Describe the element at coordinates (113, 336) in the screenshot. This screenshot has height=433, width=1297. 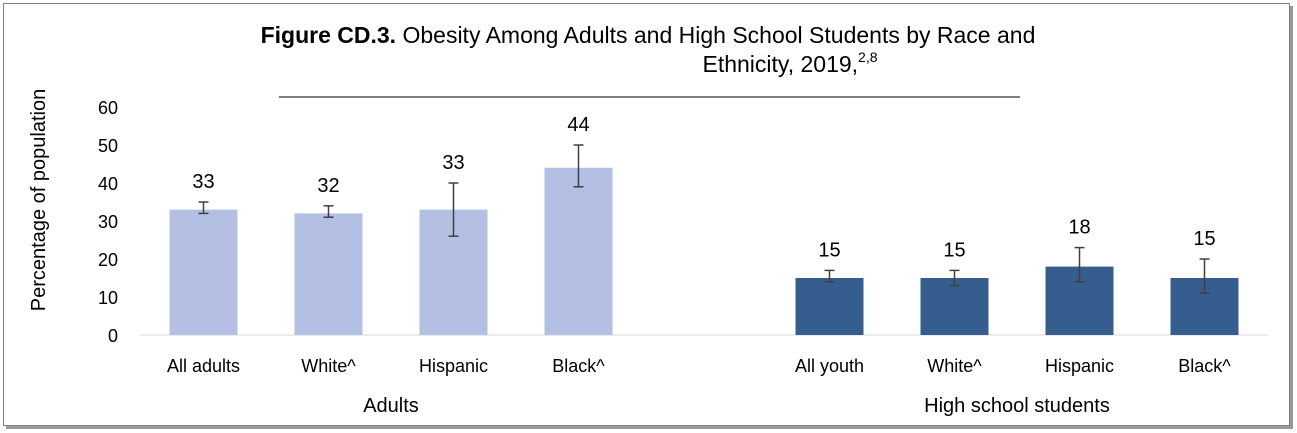
I see `y-tick-label: 0` at that location.